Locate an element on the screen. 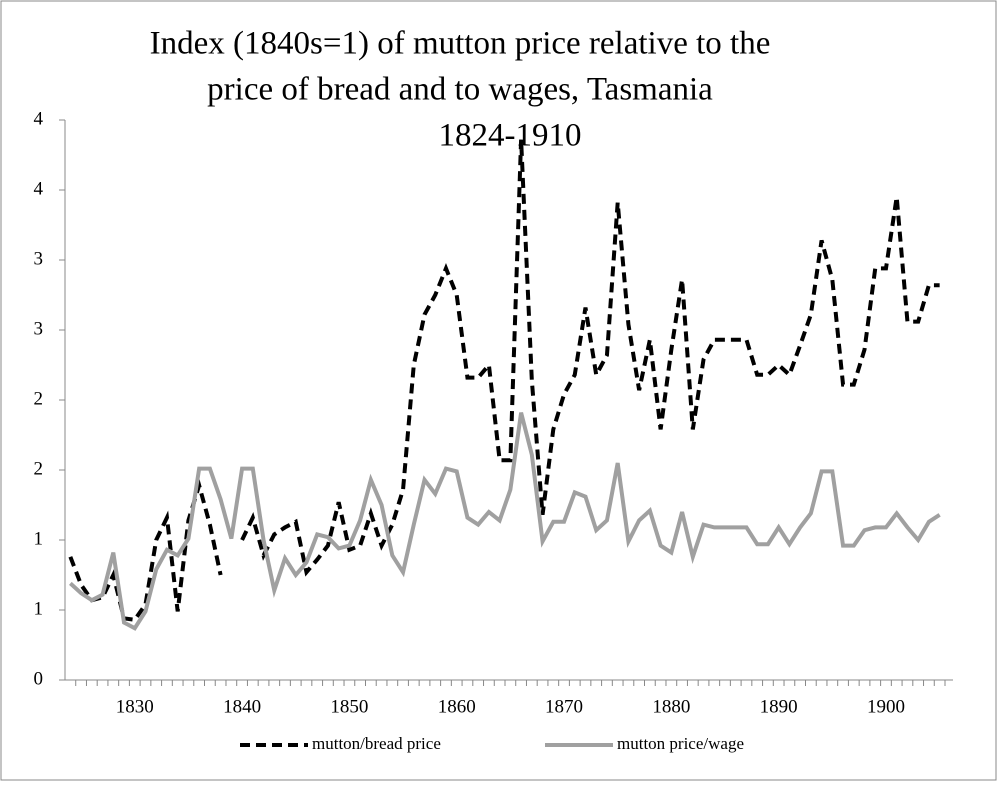 This screenshot has height=787, width=998. legend-label: mutton/bread price is located at coordinates (376, 743).